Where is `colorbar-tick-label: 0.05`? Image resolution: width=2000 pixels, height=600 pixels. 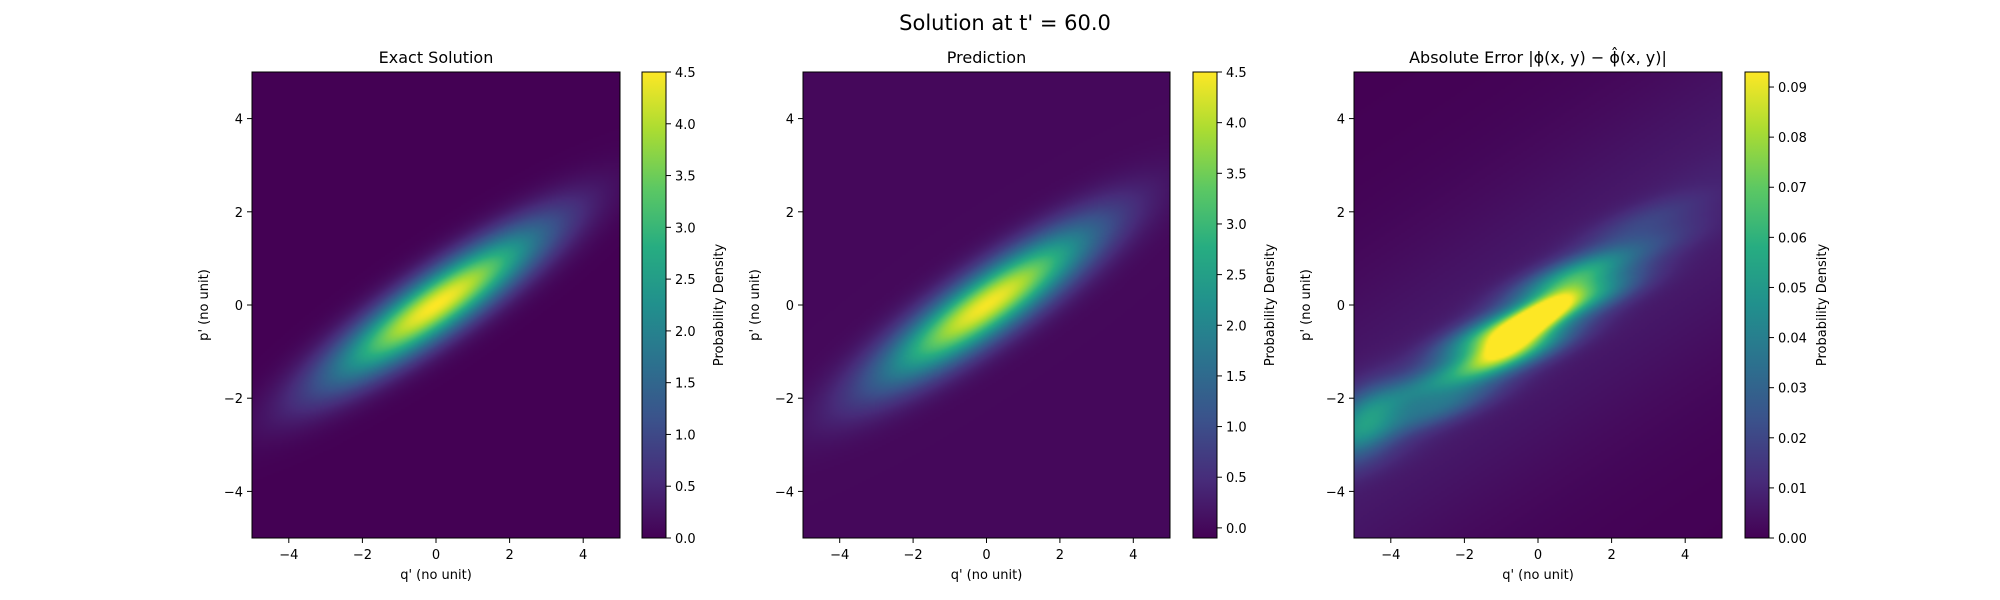 colorbar-tick-label: 0.05 is located at coordinates (1792, 288).